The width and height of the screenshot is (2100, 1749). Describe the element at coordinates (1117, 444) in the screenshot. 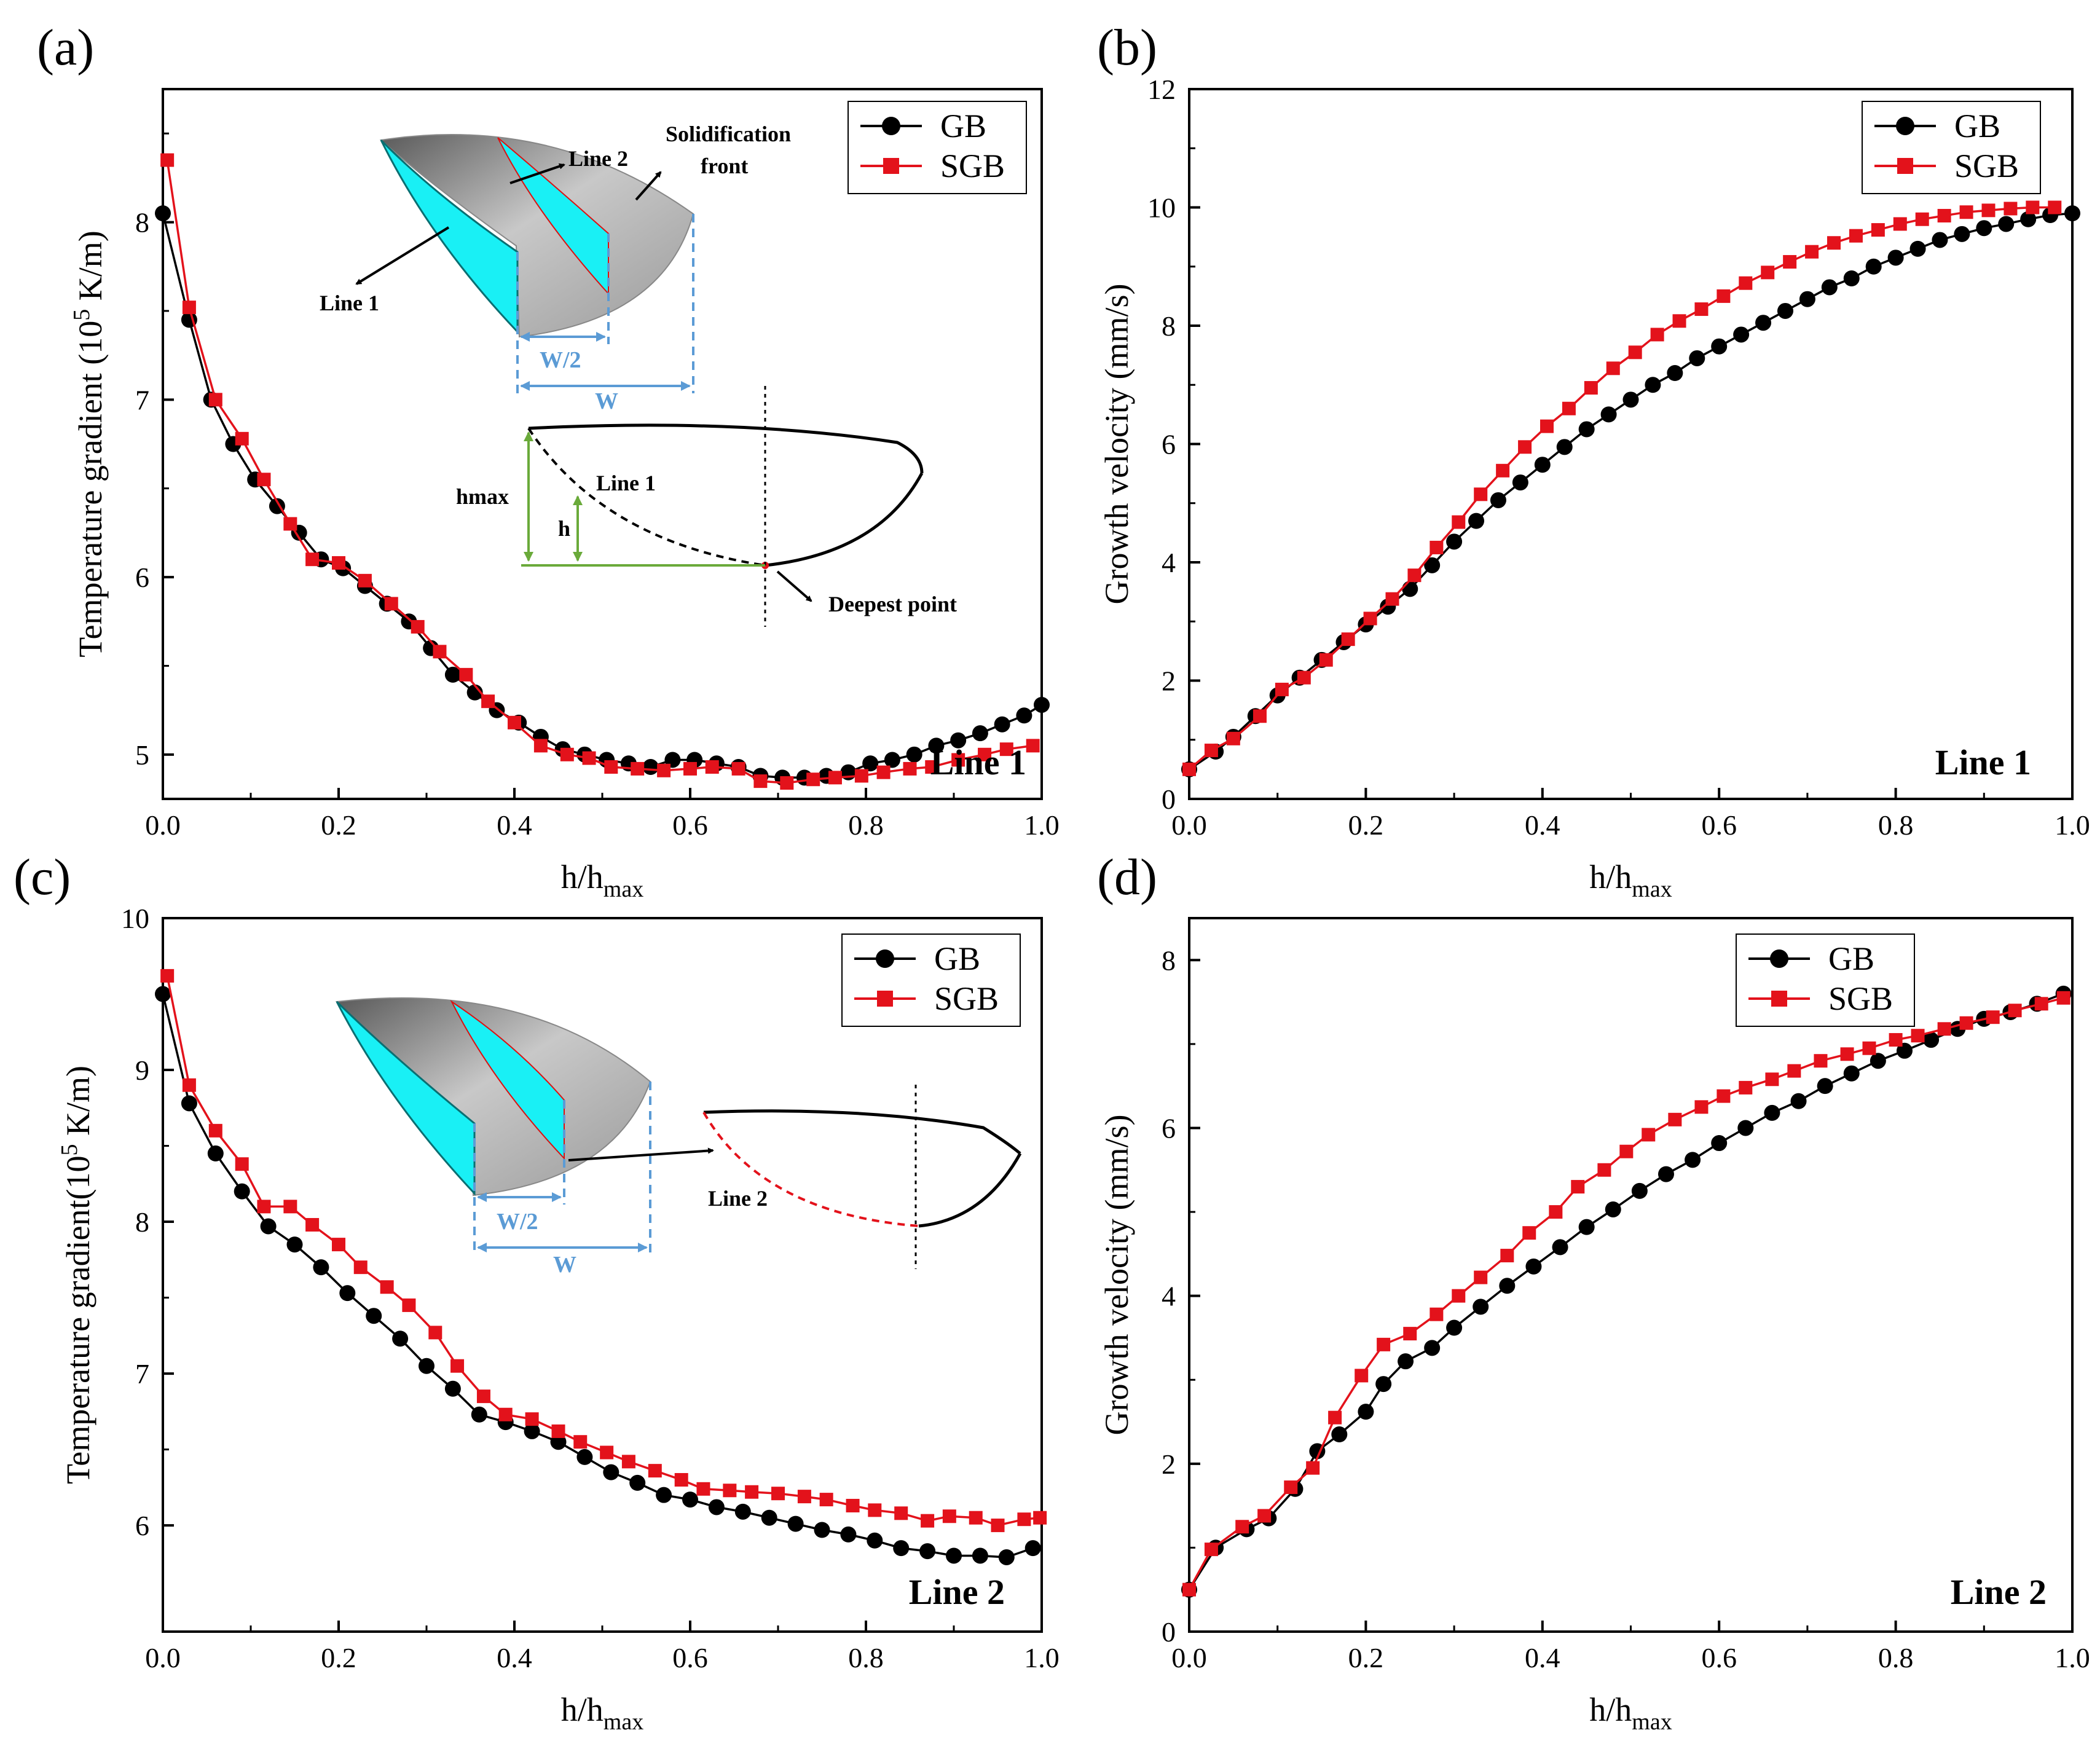

I see `y-axis-label: Growth velocity (mm/s)` at that location.